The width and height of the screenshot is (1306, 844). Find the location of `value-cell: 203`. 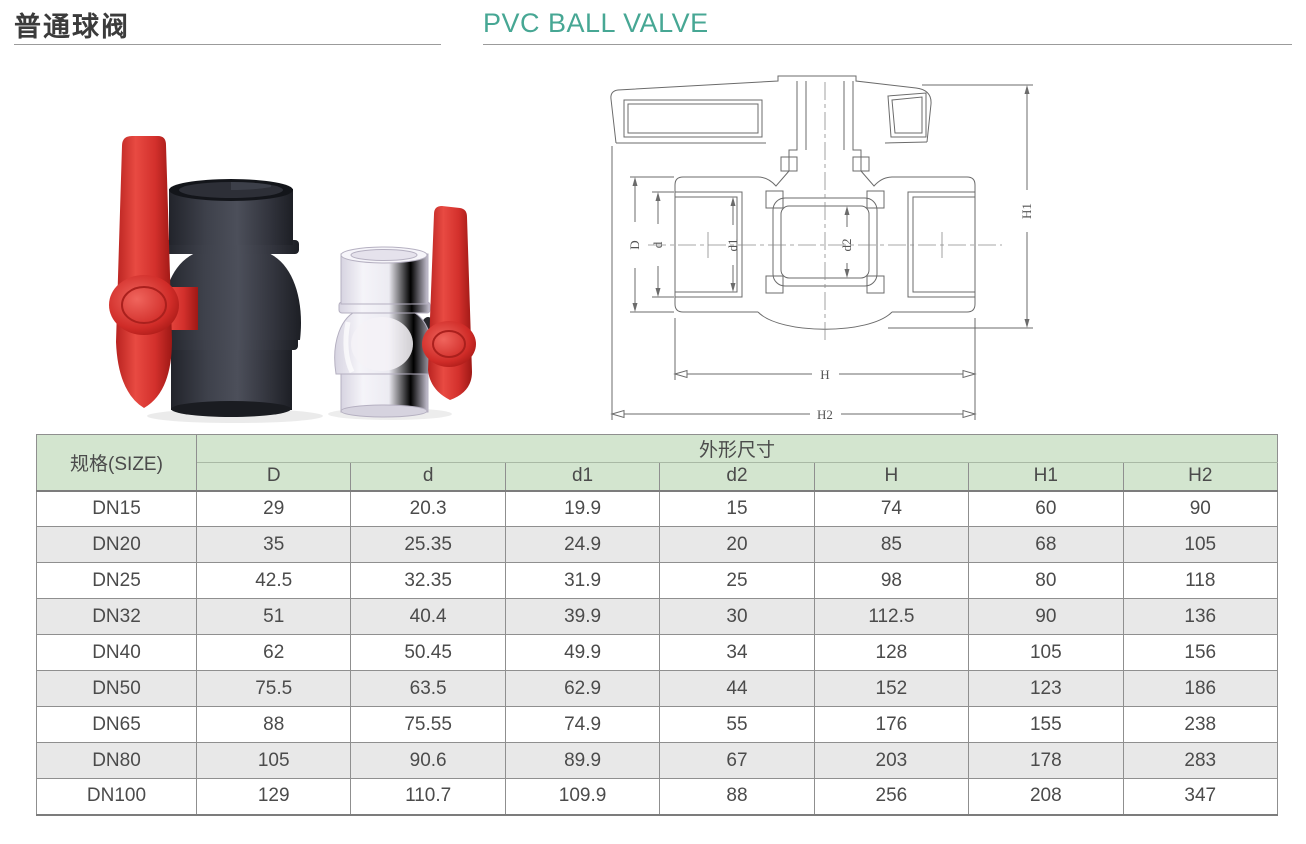

value-cell: 203 is located at coordinates (891, 760).